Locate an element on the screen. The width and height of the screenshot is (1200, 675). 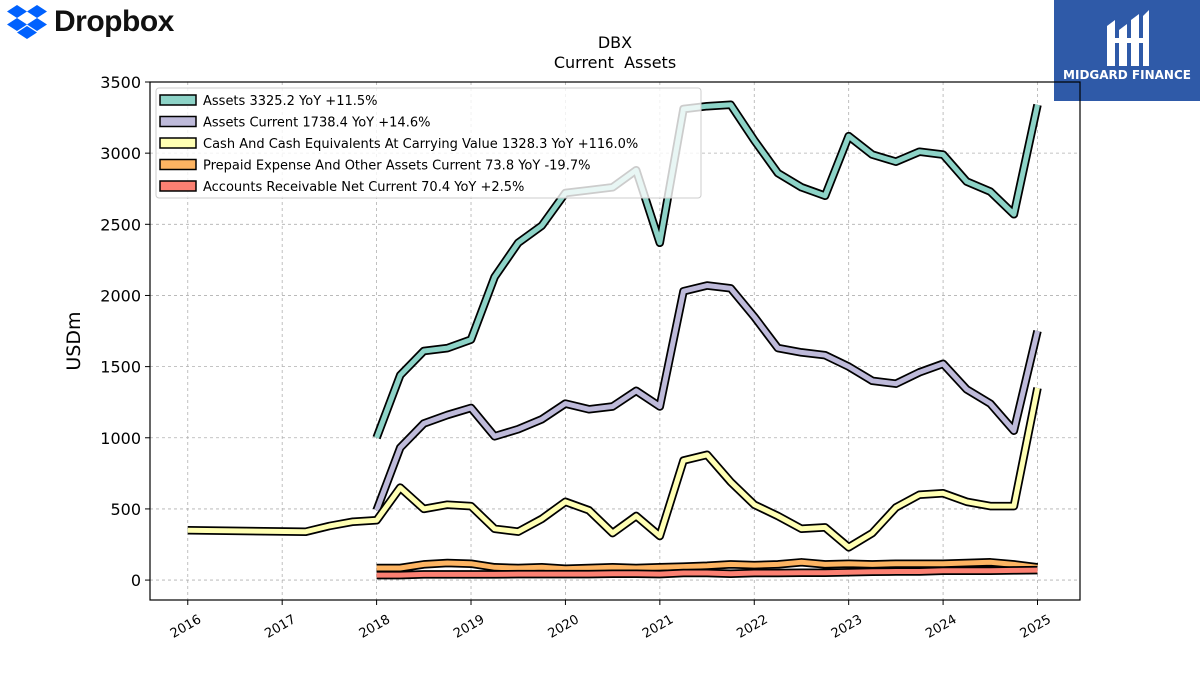
x-tick-label: 2022 is located at coordinates (752, 627).